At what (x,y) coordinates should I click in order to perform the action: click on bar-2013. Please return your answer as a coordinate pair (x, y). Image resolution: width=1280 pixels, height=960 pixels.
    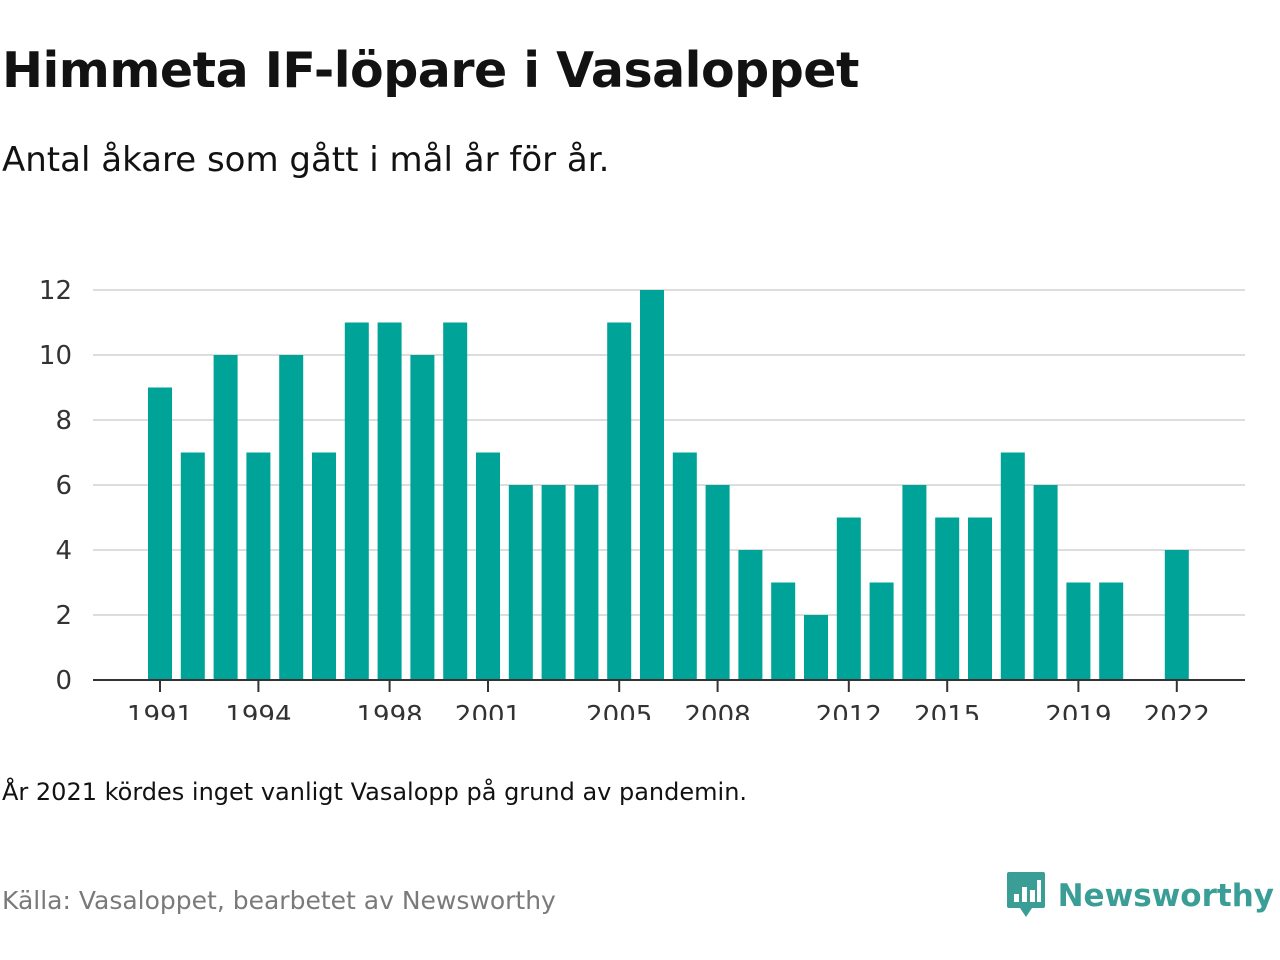
    Looking at the image, I should click on (881, 631).